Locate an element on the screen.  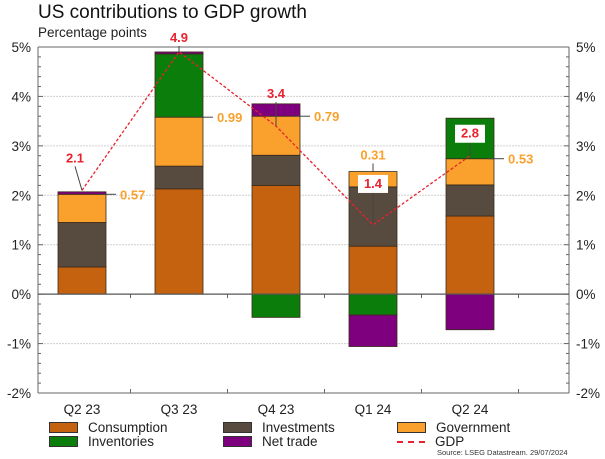
y-tick-label-left: -1% is located at coordinates (19, 344).